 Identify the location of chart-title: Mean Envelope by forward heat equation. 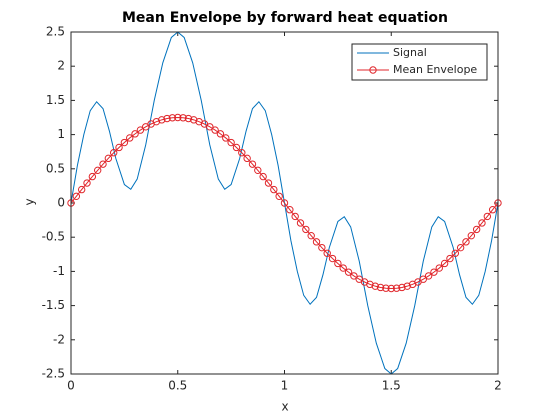
(285, 18).